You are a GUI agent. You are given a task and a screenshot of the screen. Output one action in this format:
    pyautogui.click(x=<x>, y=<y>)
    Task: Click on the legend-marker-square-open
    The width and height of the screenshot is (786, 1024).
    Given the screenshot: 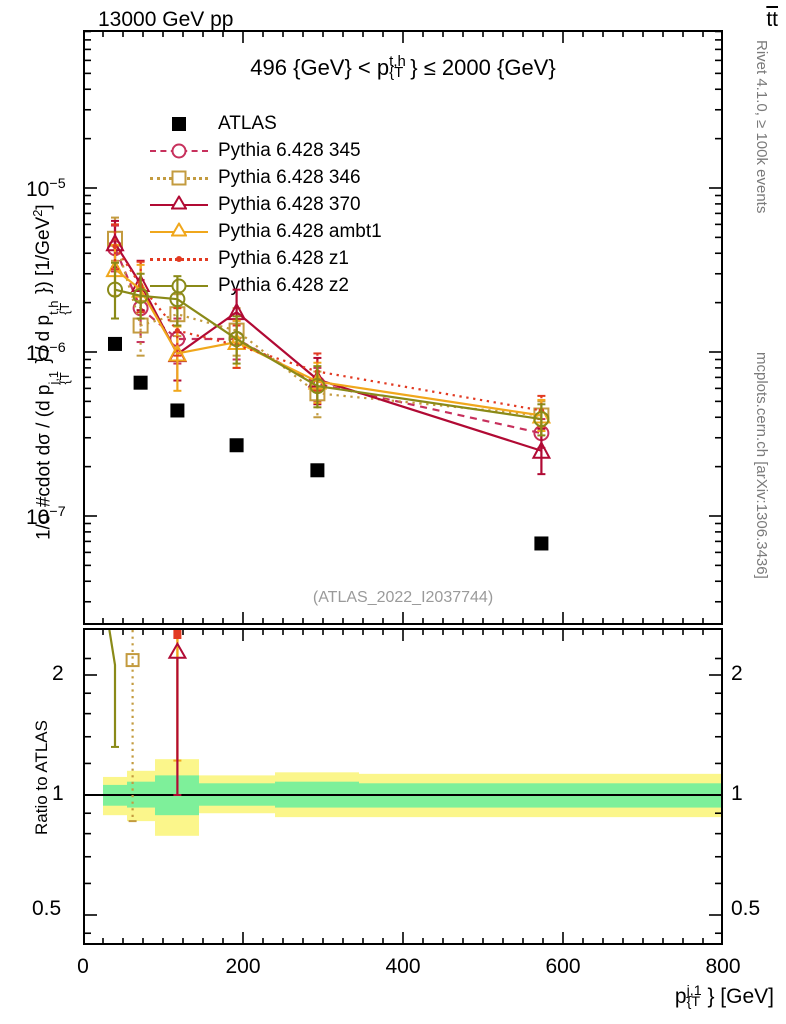 What is the action you would take?
    pyautogui.click(x=179, y=177)
    